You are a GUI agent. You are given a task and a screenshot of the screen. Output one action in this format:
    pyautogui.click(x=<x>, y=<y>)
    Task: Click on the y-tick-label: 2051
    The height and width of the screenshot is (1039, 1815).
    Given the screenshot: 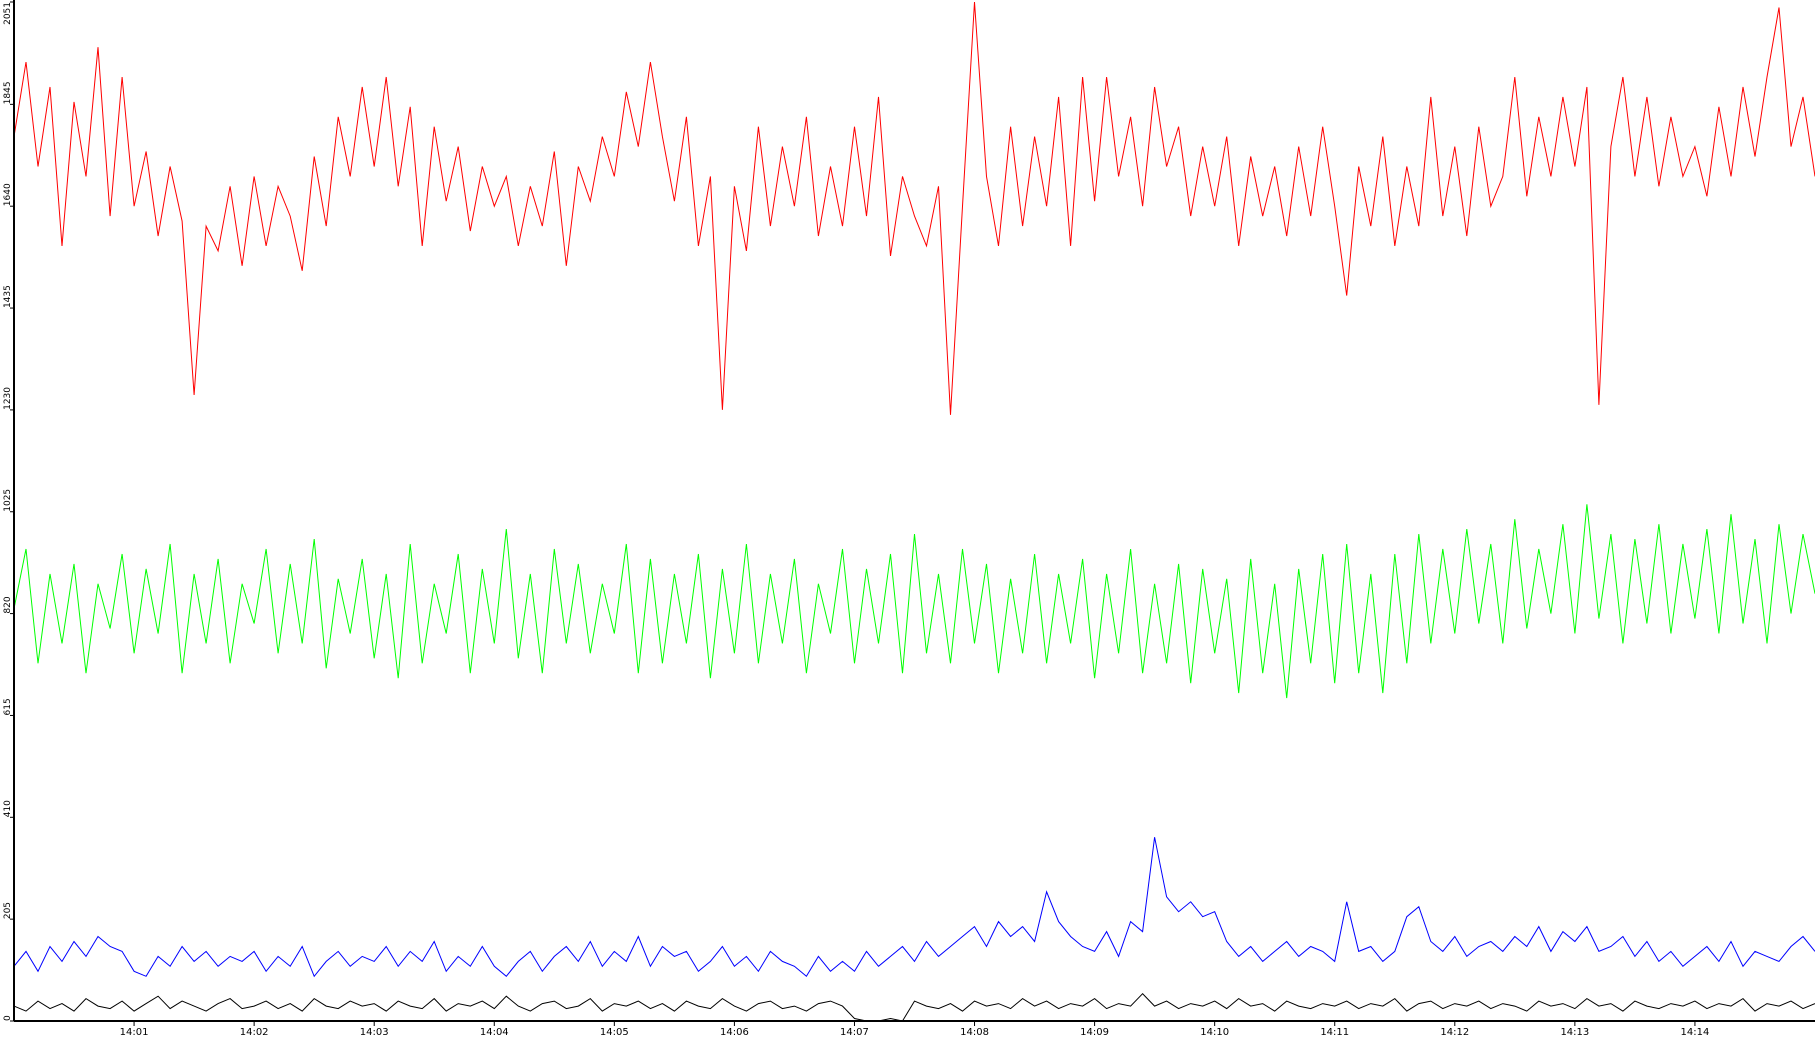 What is the action you would take?
    pyautogui.click(x=8, y=13)
    